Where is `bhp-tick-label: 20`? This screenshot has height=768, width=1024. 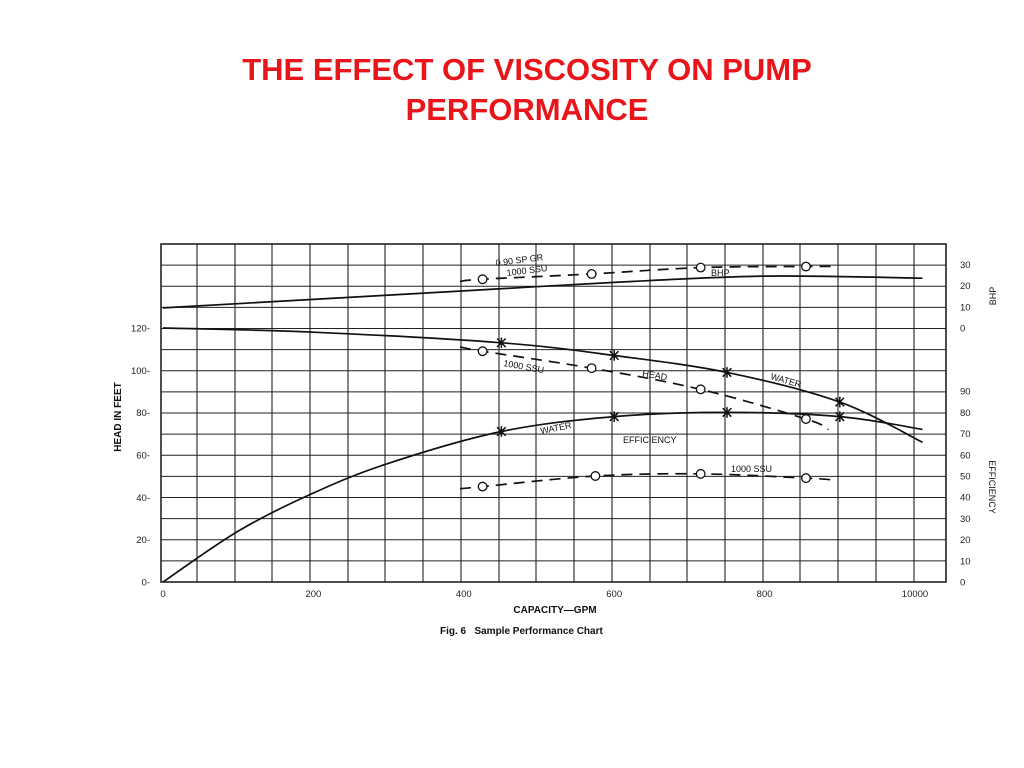
bhp-tick-label: 20 is located at coordinates (965, 286).